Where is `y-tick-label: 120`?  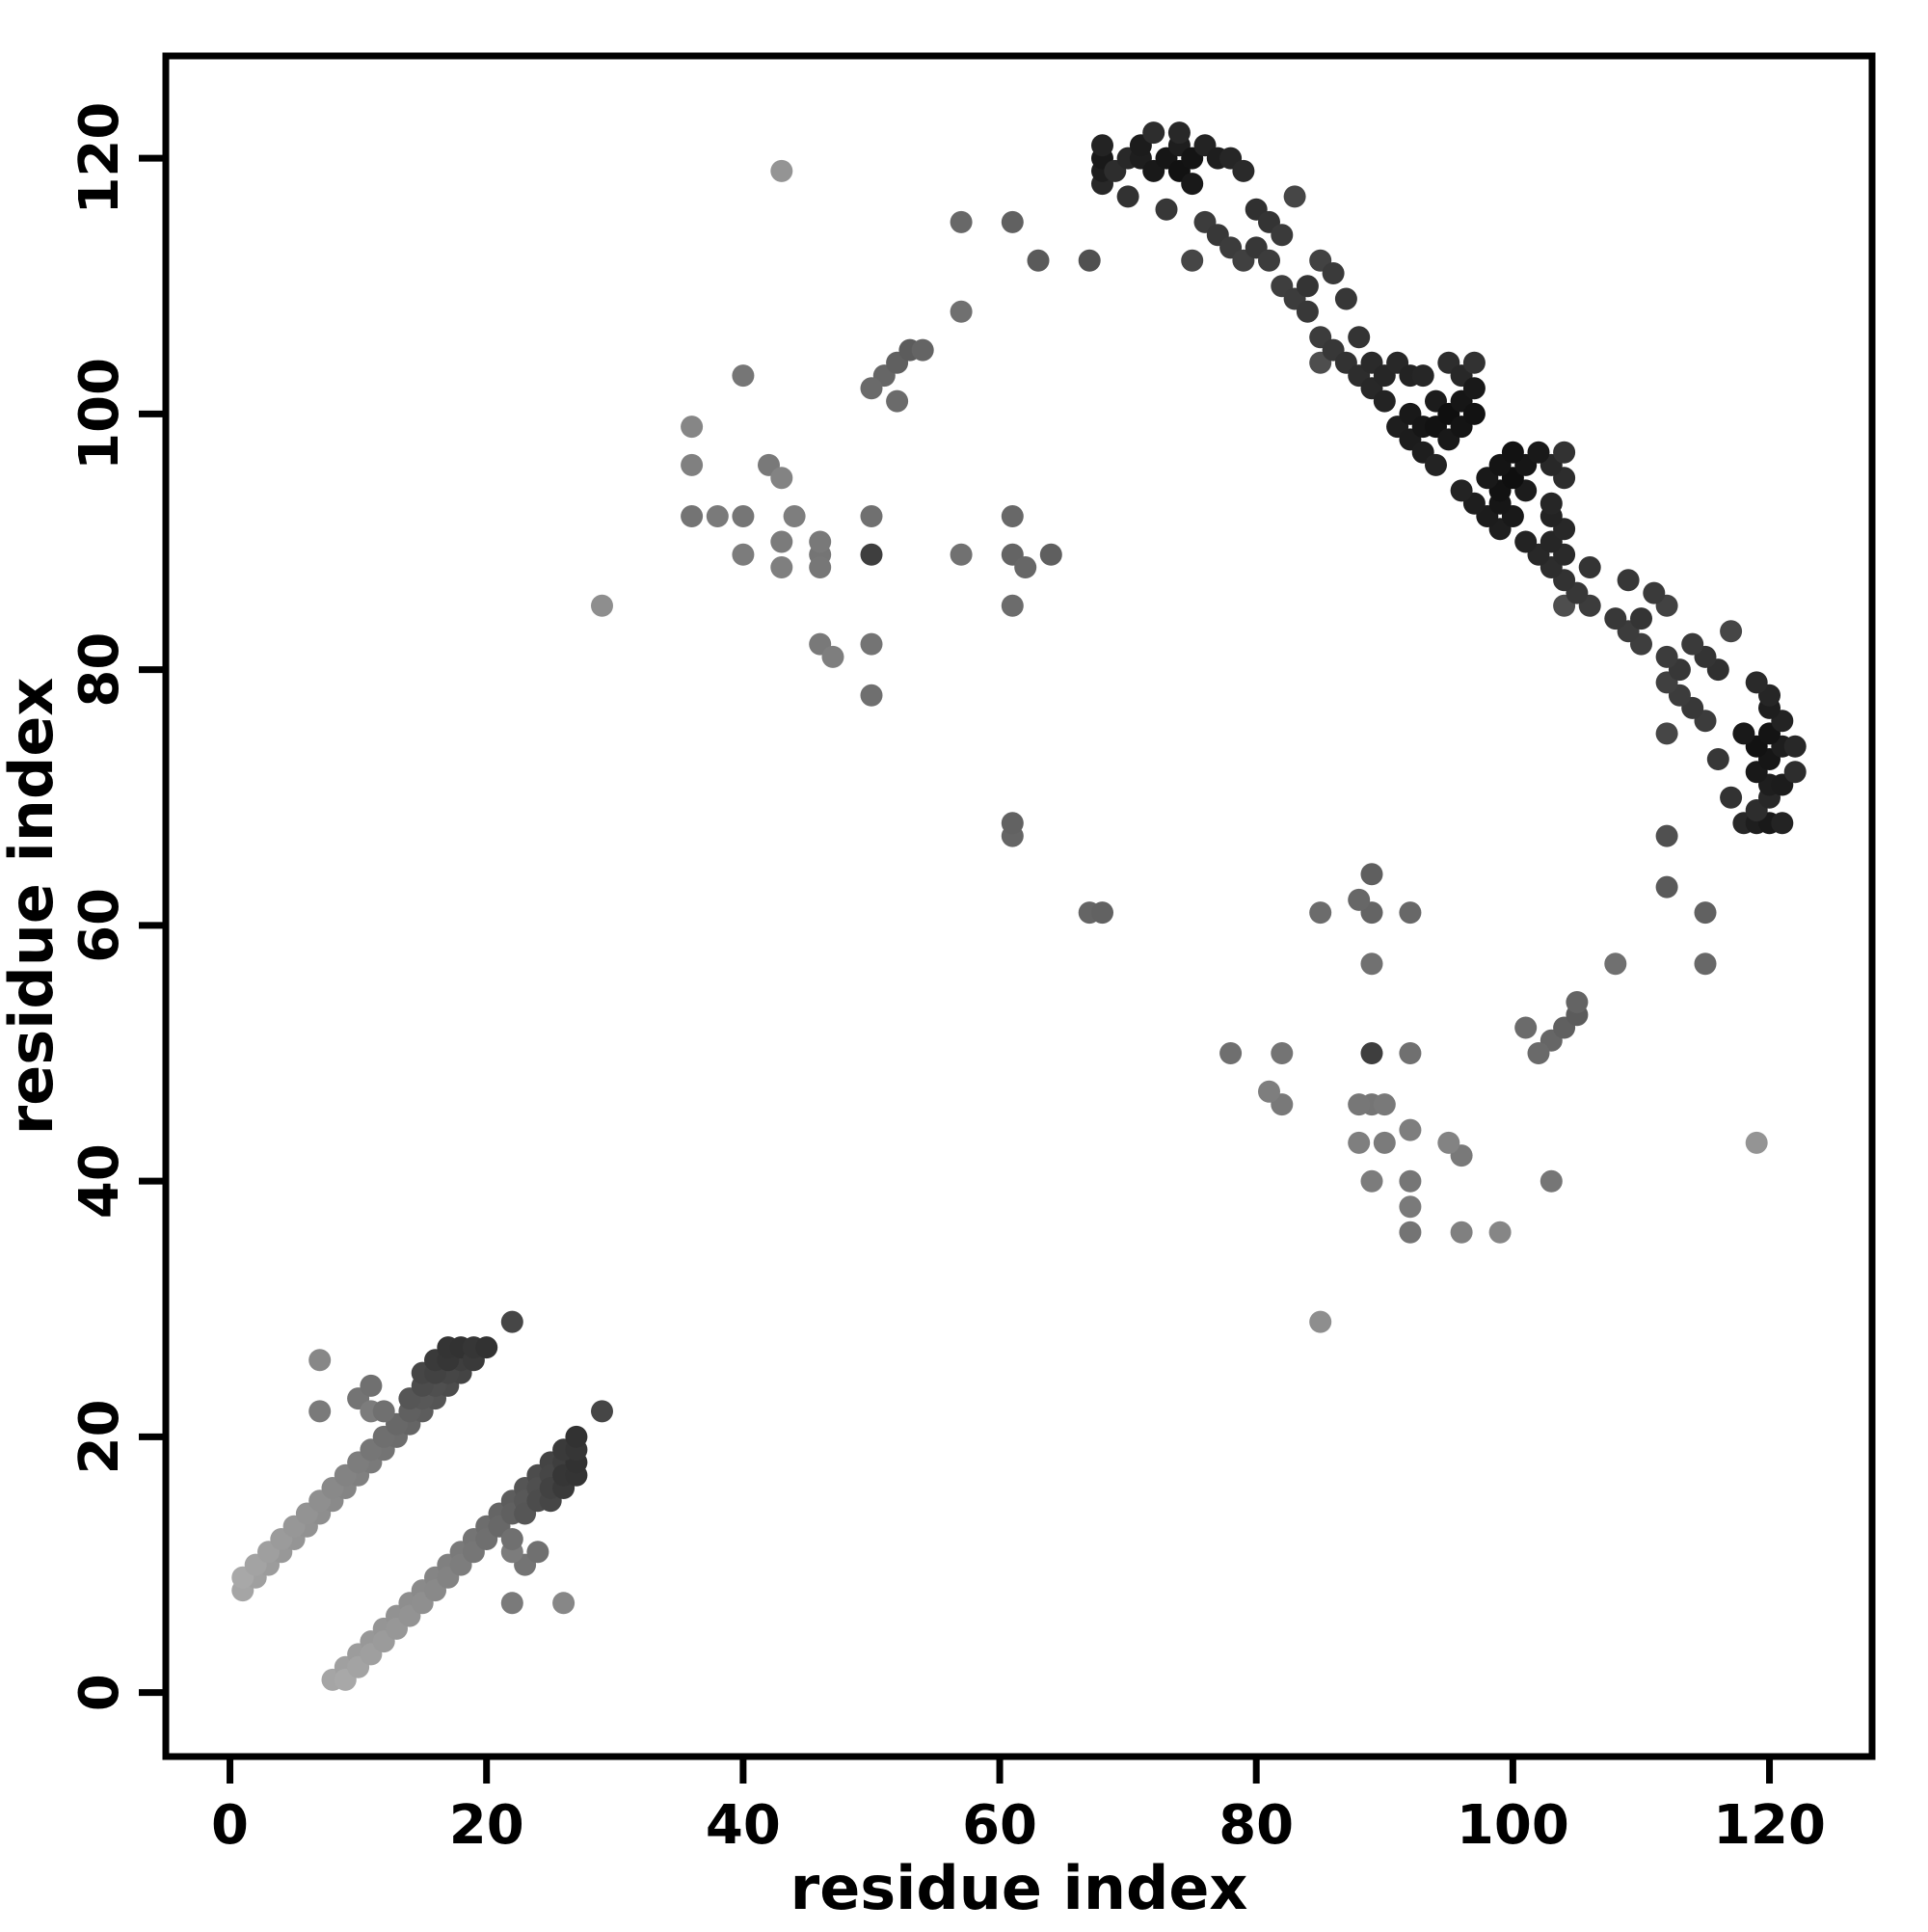 y-tick-label: 120 is located at coordinates (100, 159).